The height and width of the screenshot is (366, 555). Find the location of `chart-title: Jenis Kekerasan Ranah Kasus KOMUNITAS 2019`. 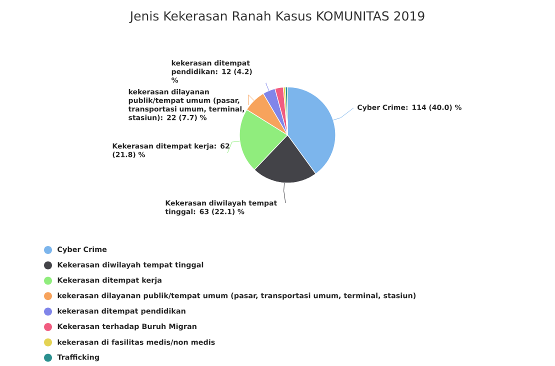

chart-title: Jenis Kekerasan Ranah Kasus KOMUNITAS 2019 is located at coordinates (276, 16).